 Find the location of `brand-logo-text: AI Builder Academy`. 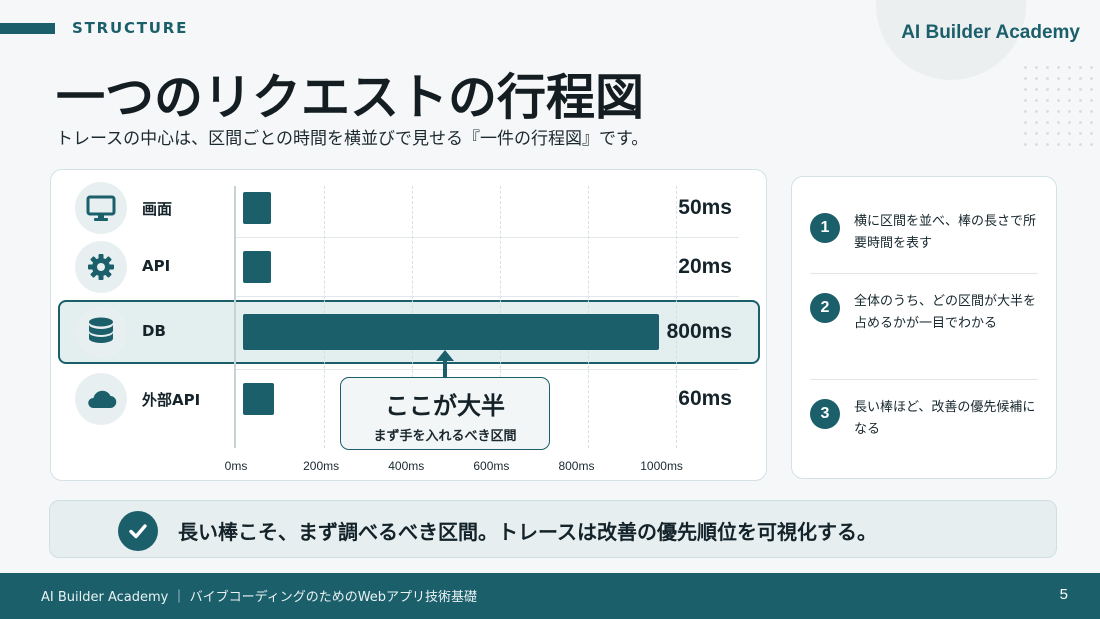

brand-logo-text: AI Builder Academy is located at coordinates (990, 32).